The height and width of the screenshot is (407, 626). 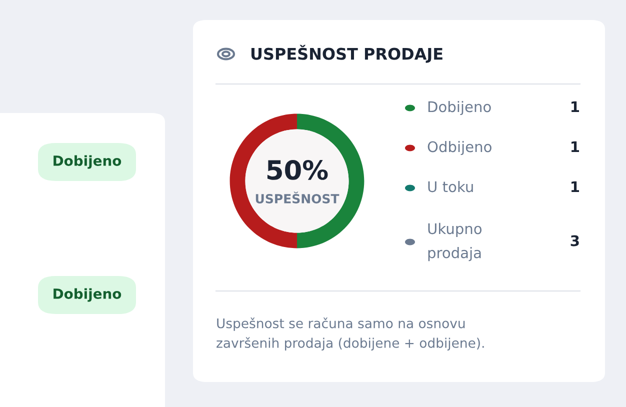 What do you see at coordinates (455, 242) in the screenshot?
I see `text: Ukupno prodaja` at bounding box center [455, 242].